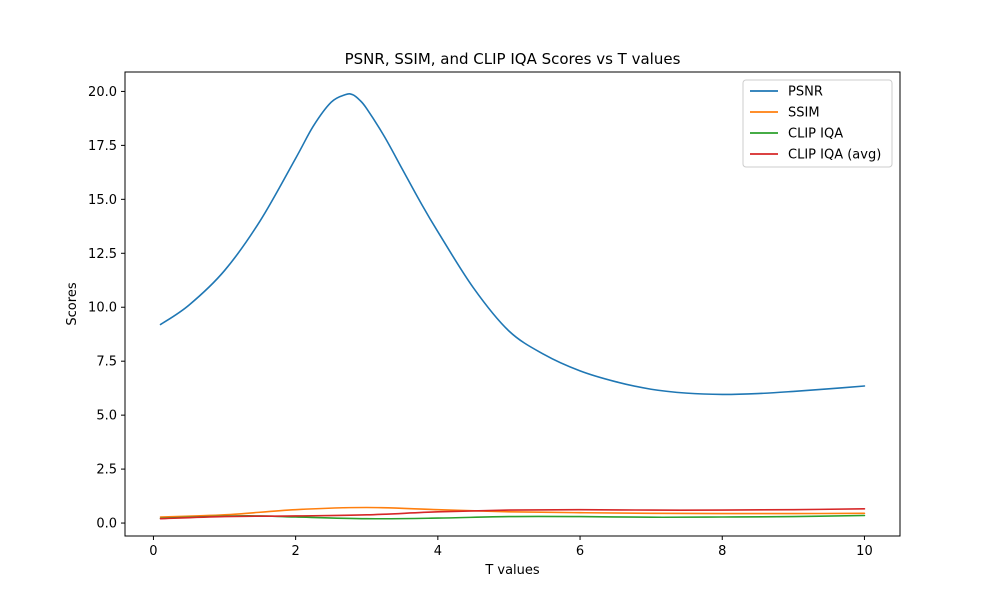 Image resolution: width=1000 pixels, height=600 pixels. What do you see at coordinates (815, 134) in the screenshot?
I see `legend-label-clip-iqa: CLIP IQA` at bounding box center [815, 134].